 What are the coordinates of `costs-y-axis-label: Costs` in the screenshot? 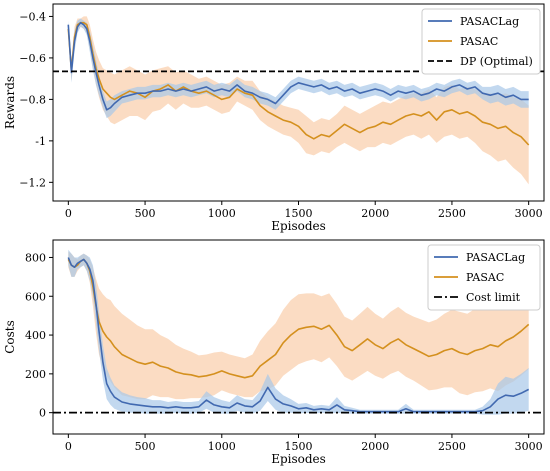 It's located at (10, 337).